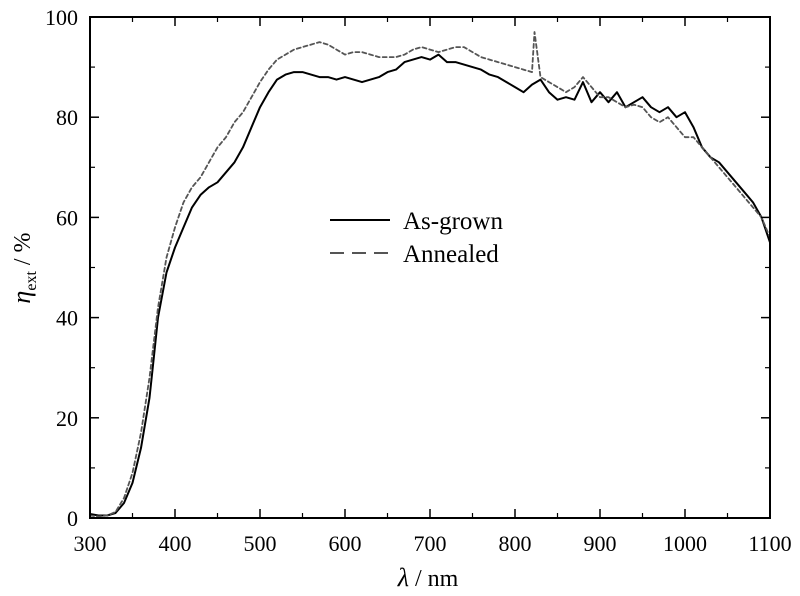 The height and width of the screenshot is (596, 800). What do you see at coordinates (443, 579) in the screenshot?
I see `x-axis-unit: nm` at bounding box center [443, 579].